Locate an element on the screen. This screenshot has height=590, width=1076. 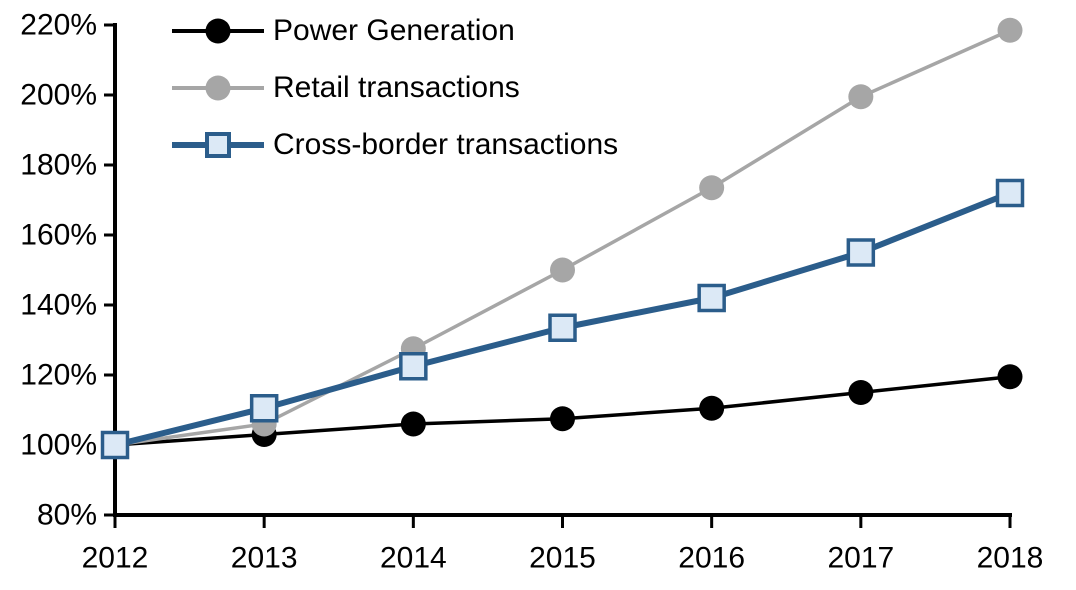
legend-label: Power Generation is located at coordinates (394, 30).